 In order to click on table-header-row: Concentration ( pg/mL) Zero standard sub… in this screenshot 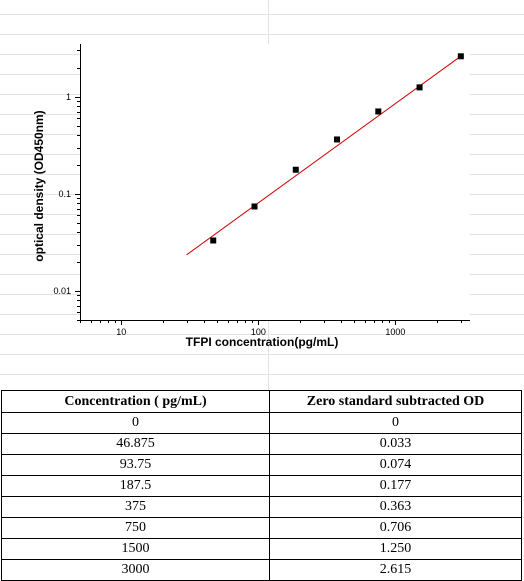, I will do `click(261, 401)`.